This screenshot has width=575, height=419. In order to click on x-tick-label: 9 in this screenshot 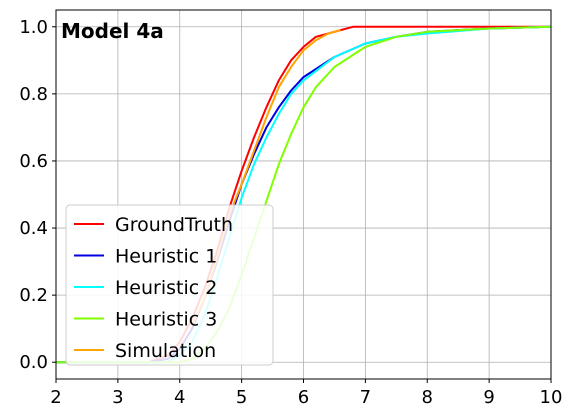, I will do `click(488, 397)`.